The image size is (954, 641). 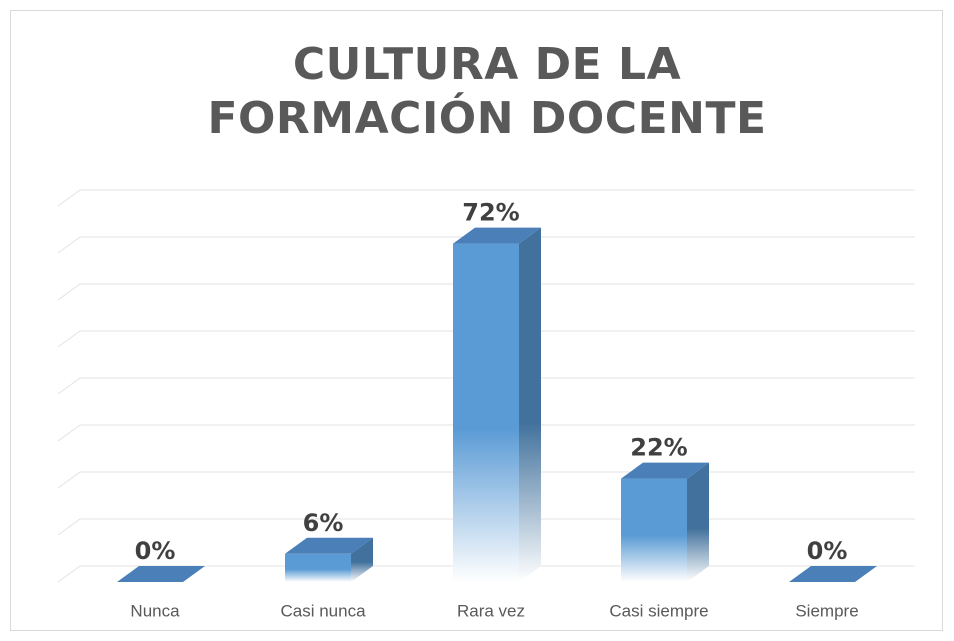 What do you see at coordinates (490, 213) in the screenshot?
I see `data-label: 72%` at bounding box center [490, 213].